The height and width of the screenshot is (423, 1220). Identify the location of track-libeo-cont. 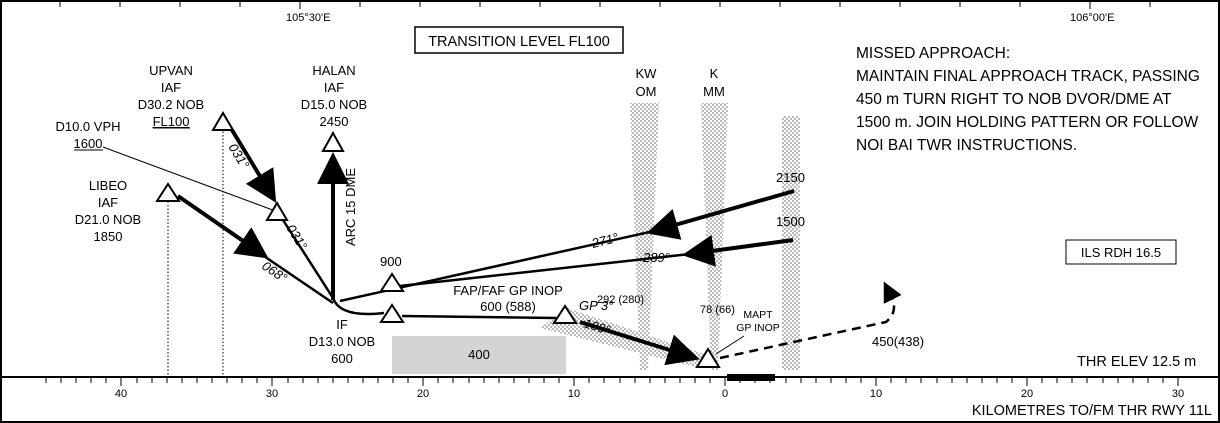
(294, 276).